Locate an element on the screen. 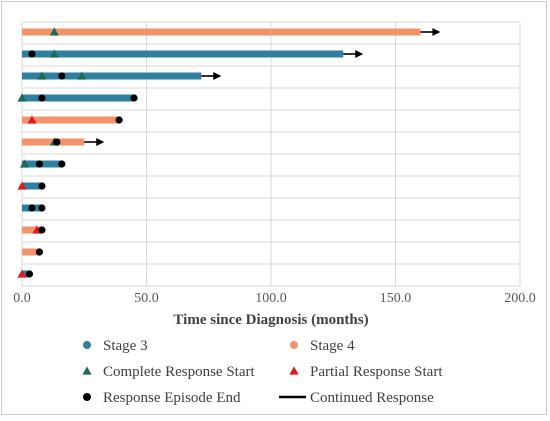  legend-stage4-marker is located at coordinates (294, 345).